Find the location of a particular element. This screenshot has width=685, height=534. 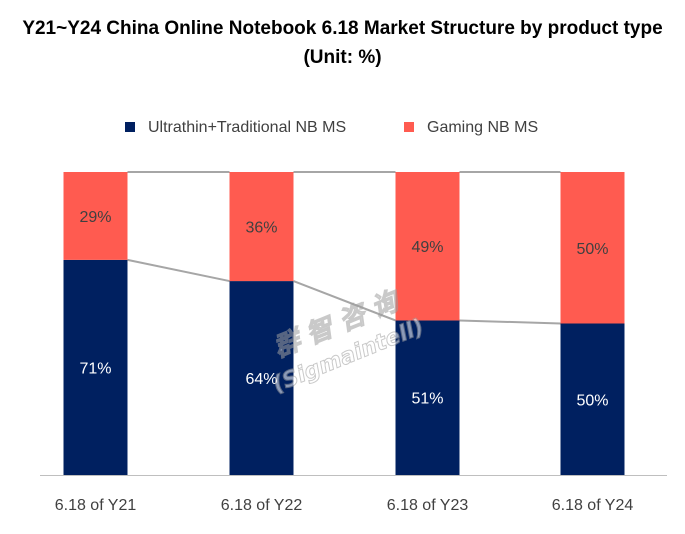

data-label-gaming-2: 36% is located at coordinates (261, 228).